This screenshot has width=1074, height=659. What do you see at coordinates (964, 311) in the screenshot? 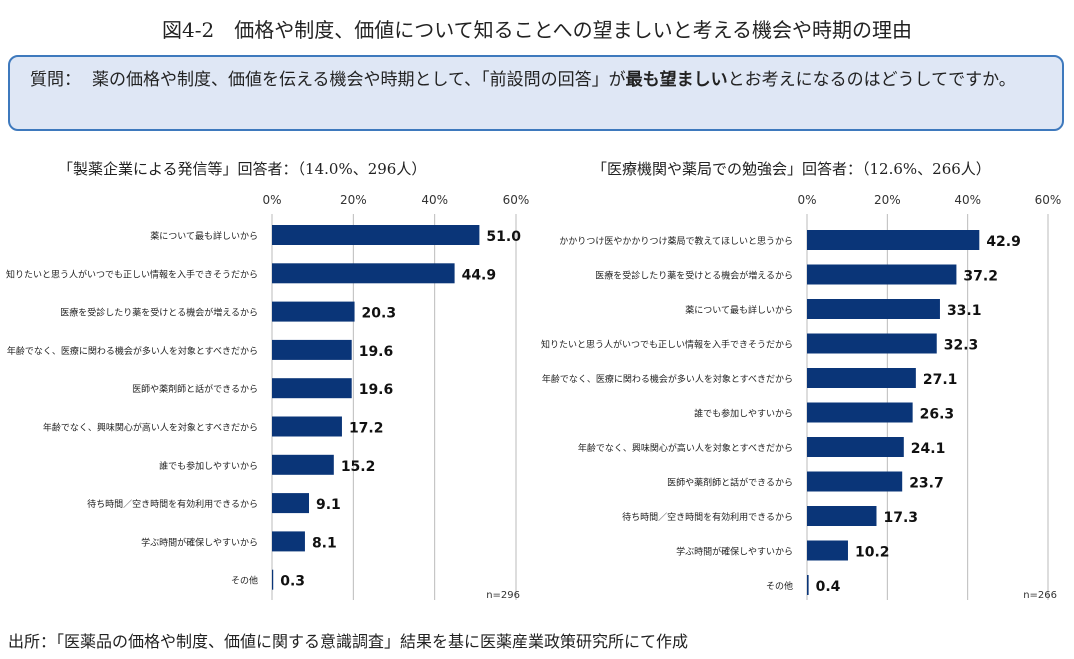
I see `data-label: 33.1` at bounding box center [964, 311].